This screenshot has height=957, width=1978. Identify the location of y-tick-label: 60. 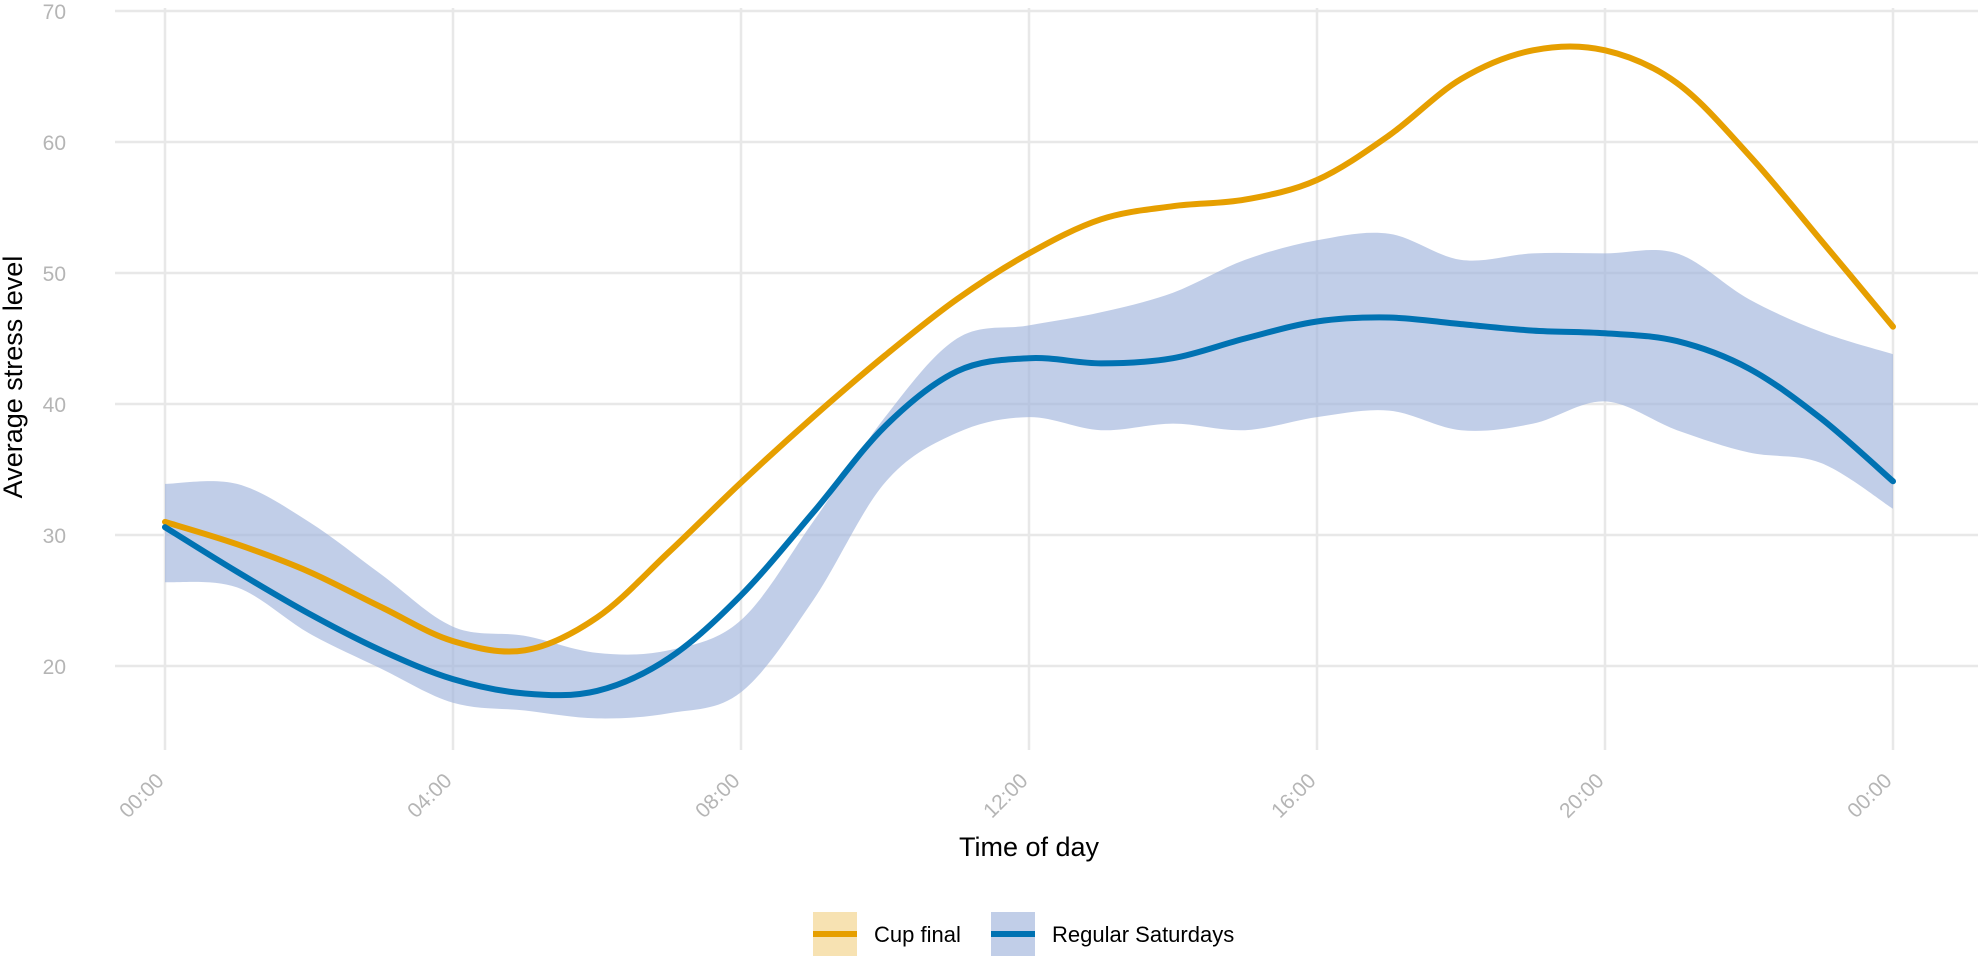
(54, 143).